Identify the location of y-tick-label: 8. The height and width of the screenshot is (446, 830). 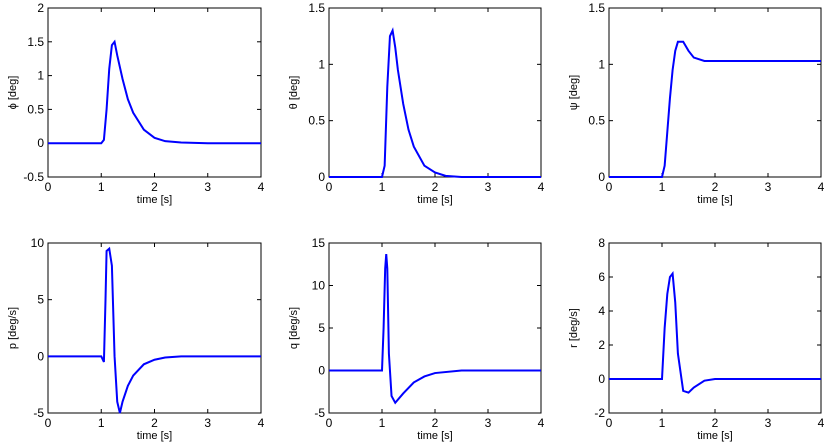
(601, 243).